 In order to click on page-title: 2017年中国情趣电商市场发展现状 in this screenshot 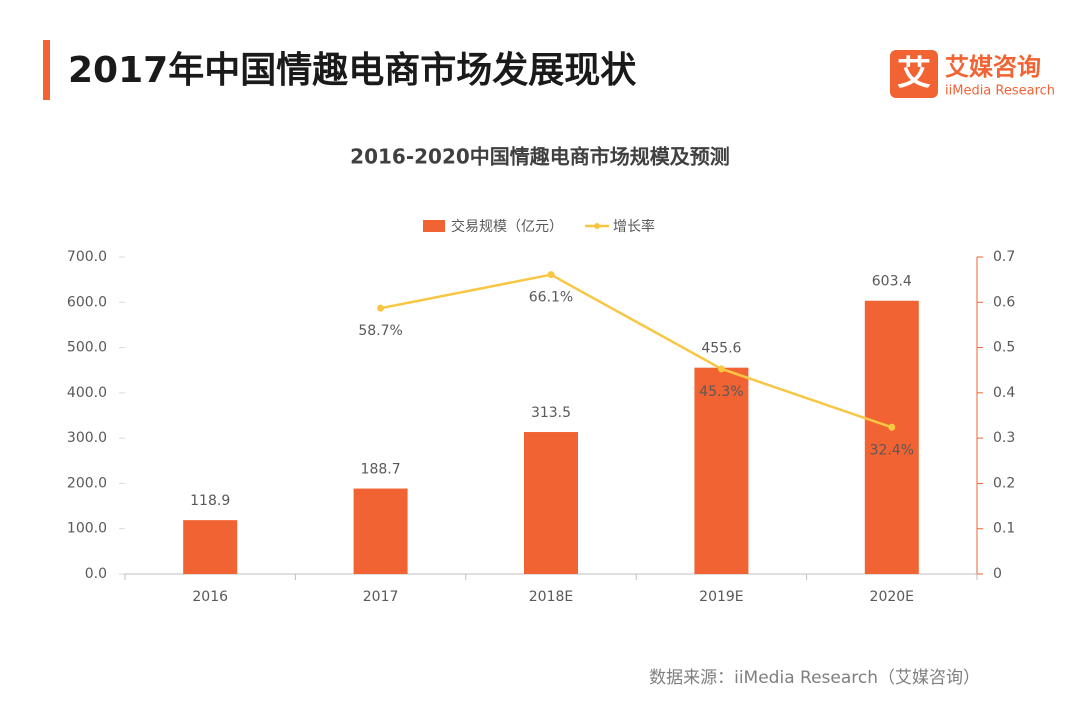, I will do `click(352, 70)`.